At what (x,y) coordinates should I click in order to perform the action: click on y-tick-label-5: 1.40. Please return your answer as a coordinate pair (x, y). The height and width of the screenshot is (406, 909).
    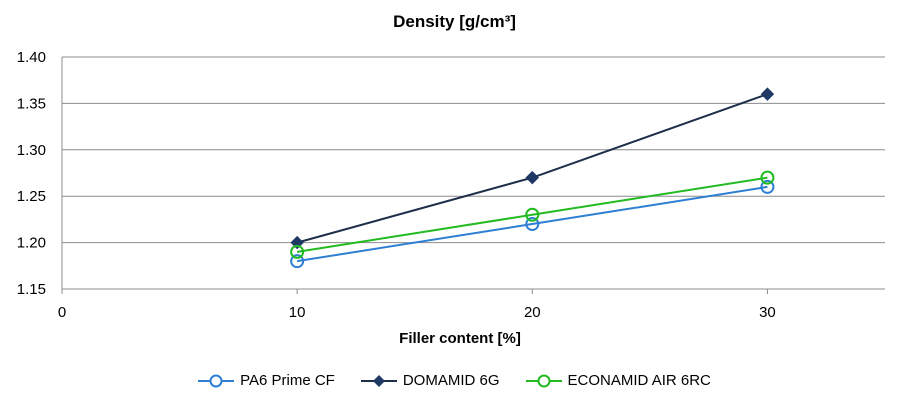
    Looking at the image, I should click on (31, 57).